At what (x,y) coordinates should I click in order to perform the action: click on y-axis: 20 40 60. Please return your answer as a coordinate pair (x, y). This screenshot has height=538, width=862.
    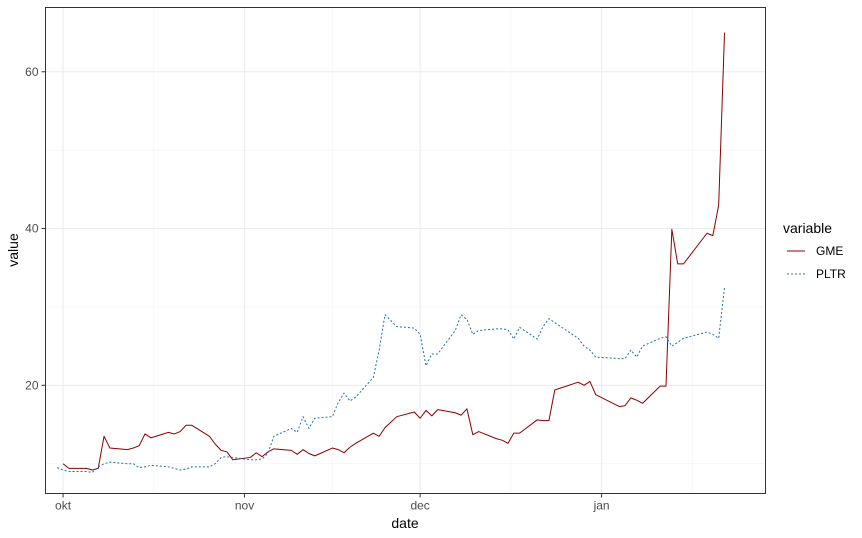
    Looking at the image, I should click on (35, 228).